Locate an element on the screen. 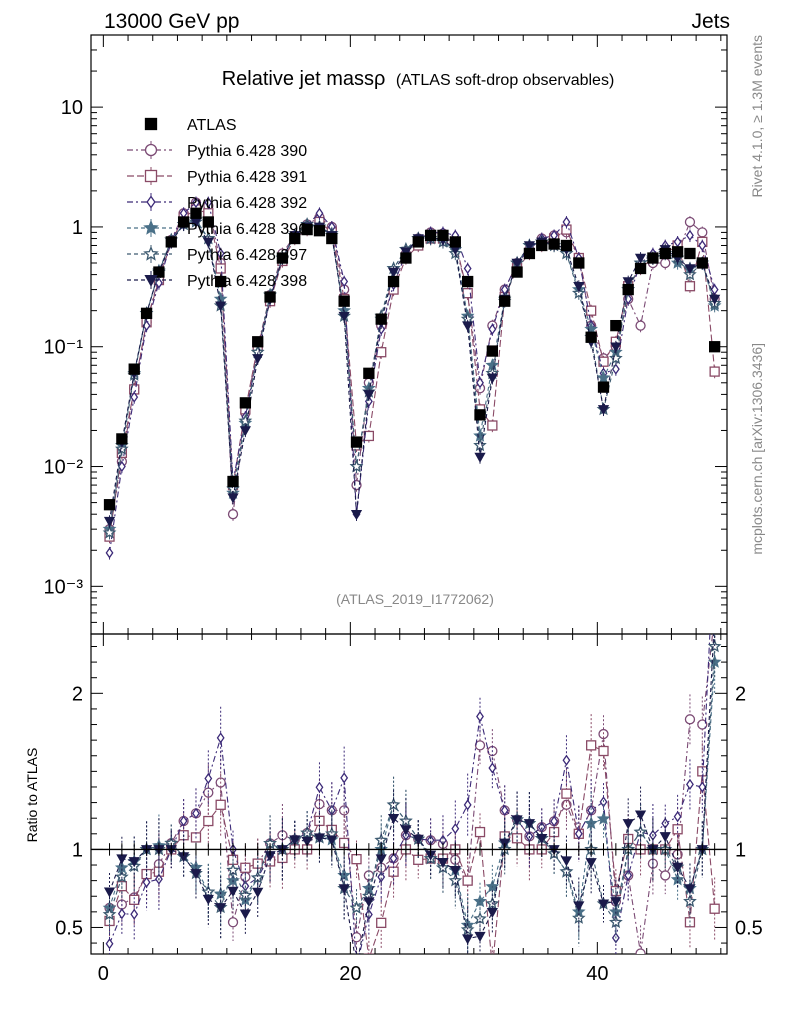 This screenshot has height=1024, width=786. legend-item-pythia-6-428-391: Pythia 6.428 391 is located at coordinates (217, 176).